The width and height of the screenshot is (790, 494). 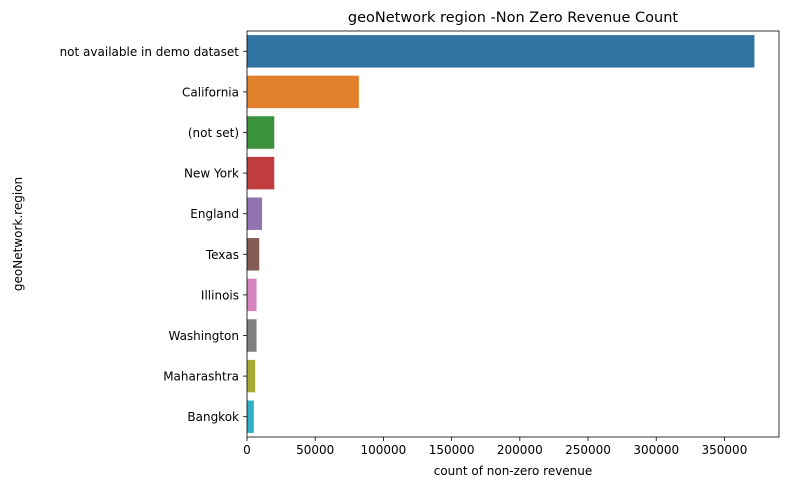 I want to click on x-tick-label: 100000, so click(x=384, y=450).